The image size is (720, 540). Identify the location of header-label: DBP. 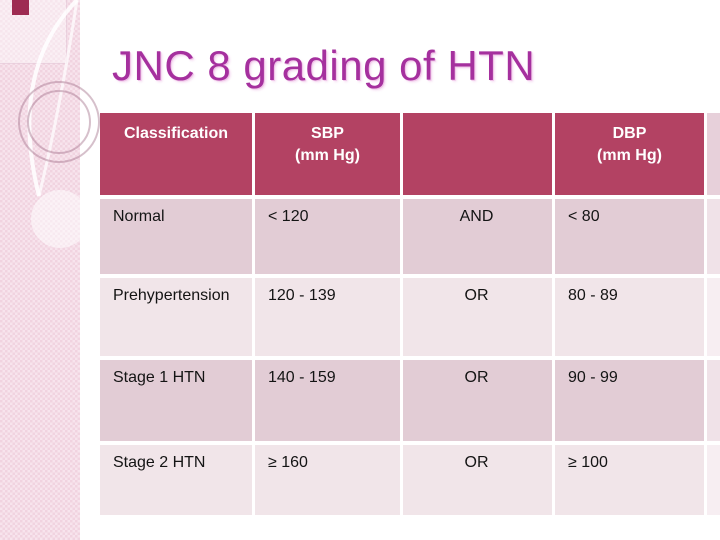
(629, 133).